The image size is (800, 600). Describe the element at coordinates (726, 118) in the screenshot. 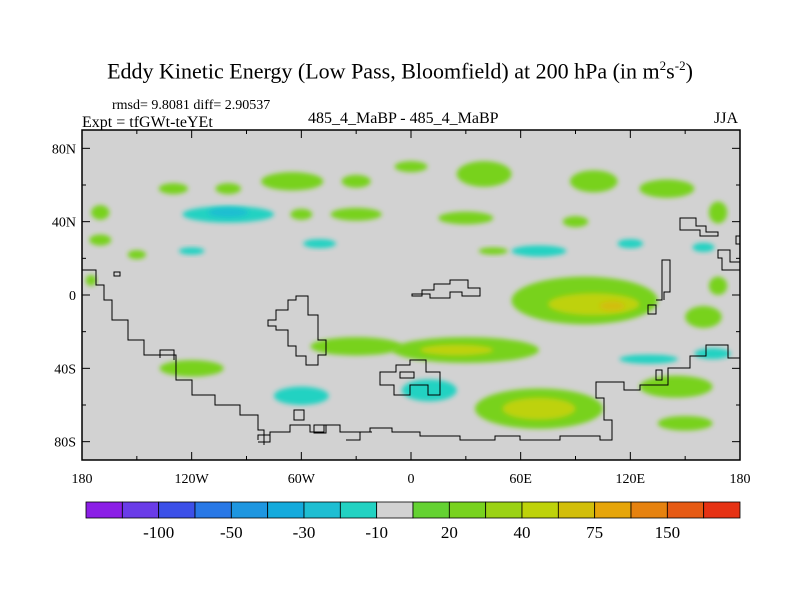

I see `season-label: JJA` at that location.